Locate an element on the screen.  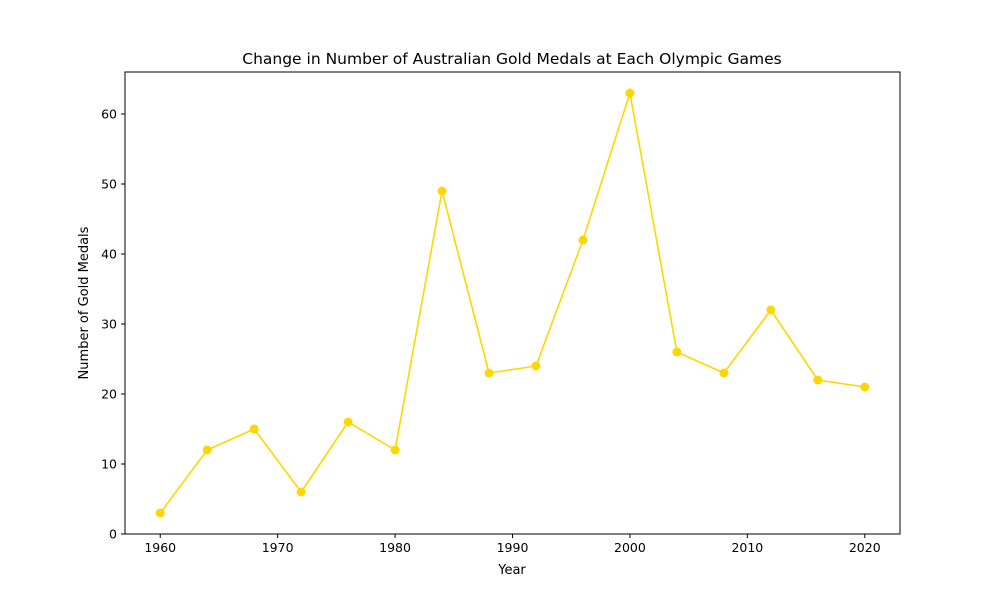
x-tick-label: 1980 is located at coordinates (395, 547).